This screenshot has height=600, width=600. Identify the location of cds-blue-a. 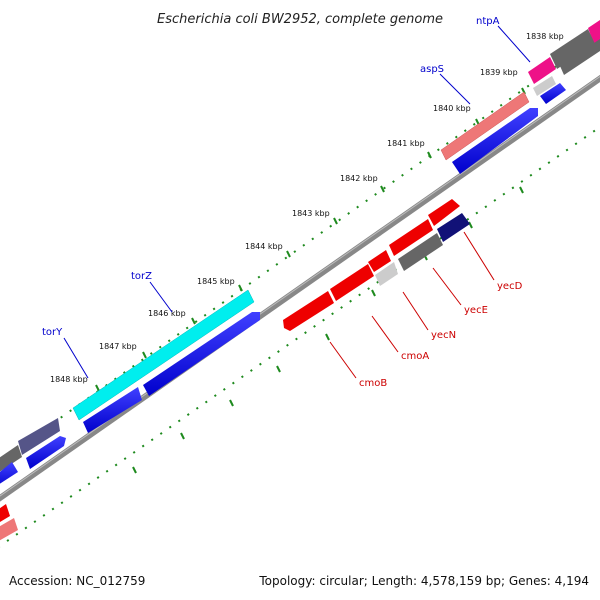
(553, 93).